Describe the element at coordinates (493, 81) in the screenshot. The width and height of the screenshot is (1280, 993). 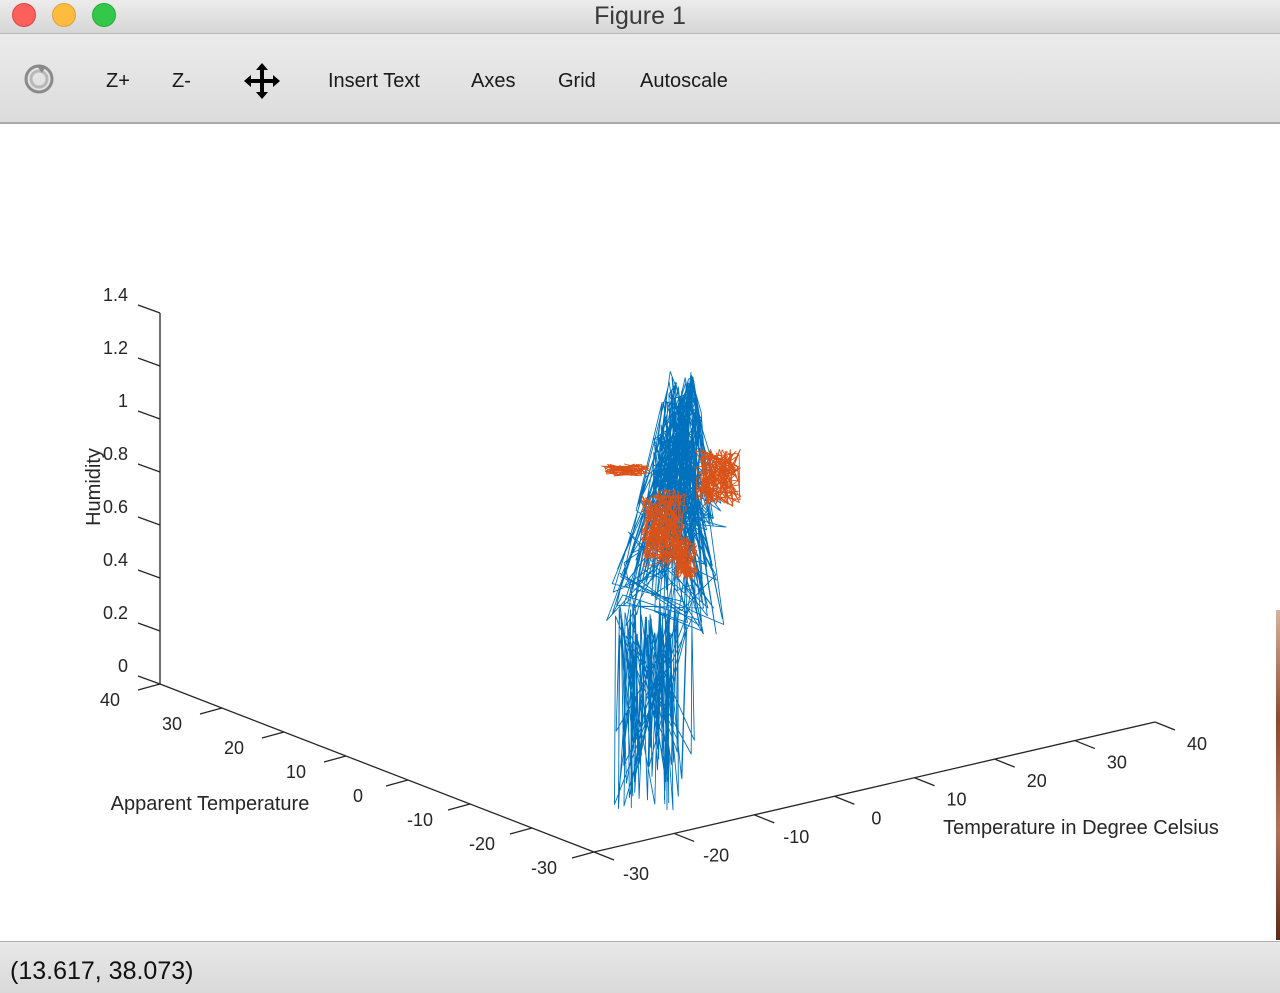
I see `axes-button: Axes` at that location.